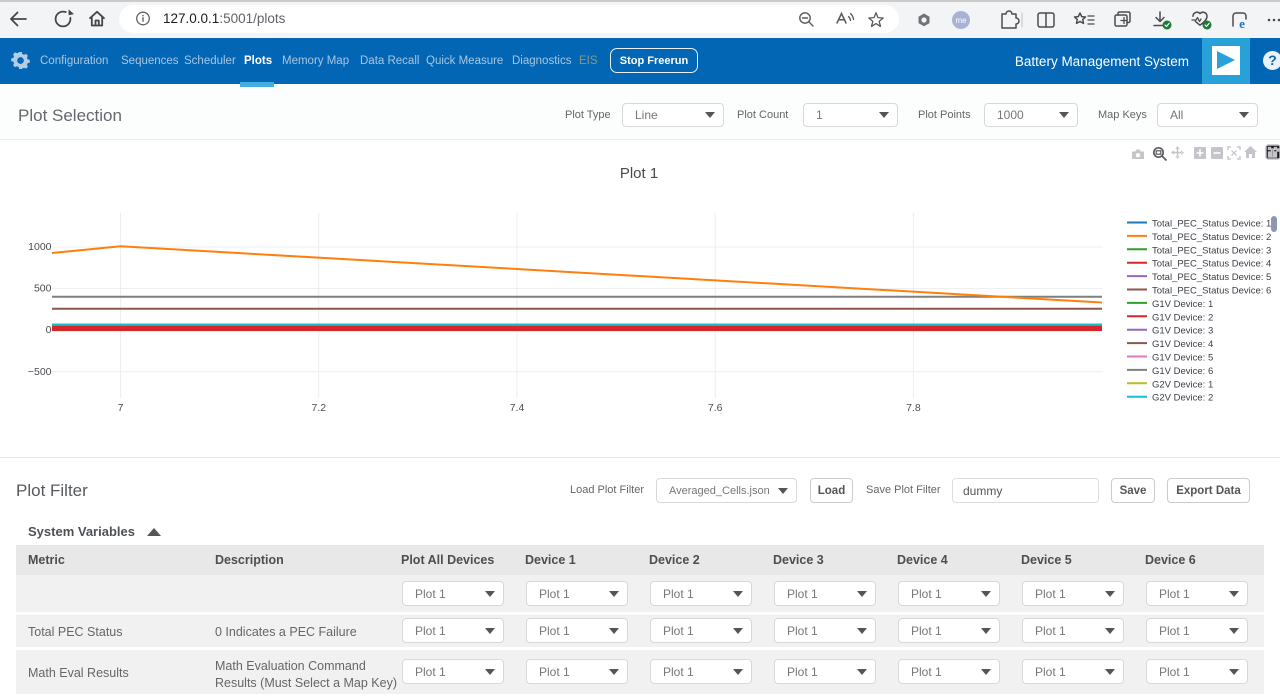 This screenshot has width=1280, height=696. What do you see at coordinates (1182, 398) in the screenshot?
I see `svg-text: G2V Device: 2` at bounding box center [1182, 398].